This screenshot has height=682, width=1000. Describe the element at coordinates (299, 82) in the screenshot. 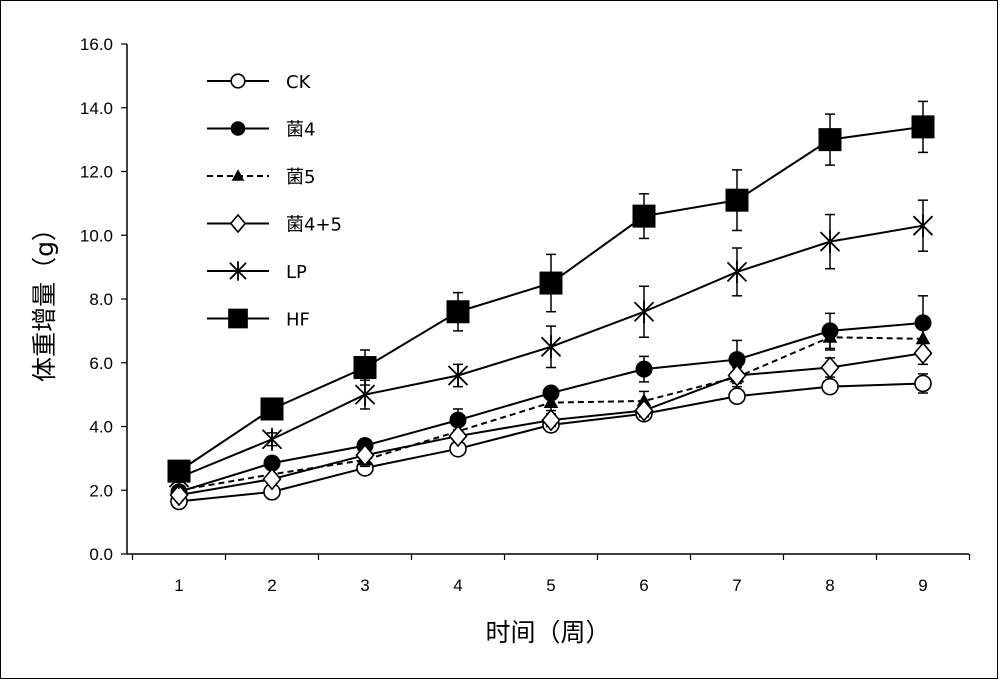

I see `legend-label: CK` at that location.